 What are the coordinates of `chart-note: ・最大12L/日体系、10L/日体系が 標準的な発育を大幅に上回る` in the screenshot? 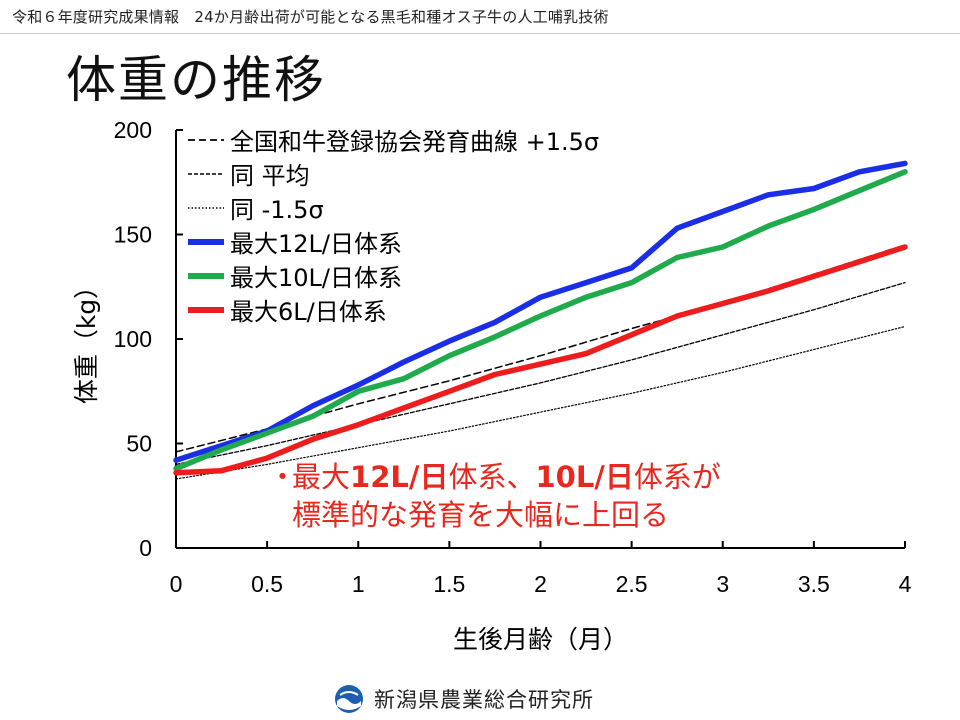 It's located at (568, 496).